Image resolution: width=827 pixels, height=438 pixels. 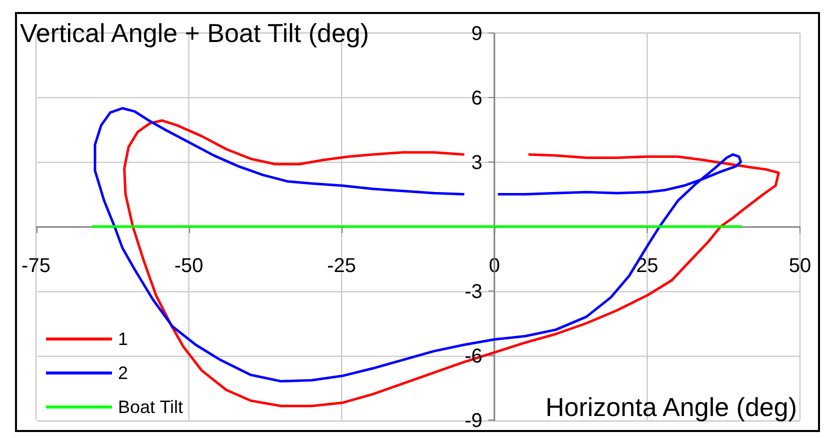 I want to click on legend-label: 2, so click(x=123, y=373).